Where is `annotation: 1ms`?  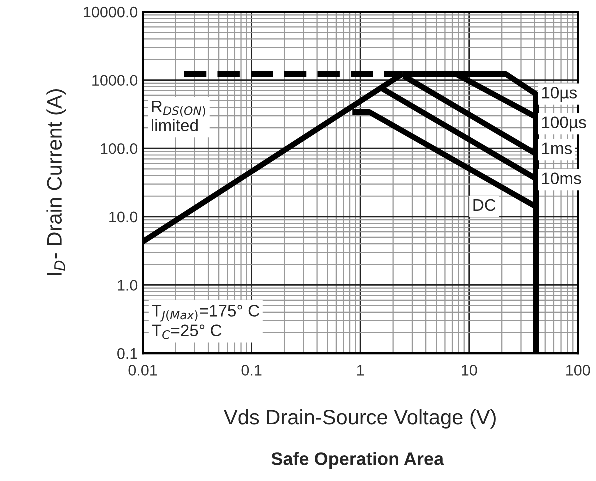
annotation: 1ms is located at coordinates (557, 148).